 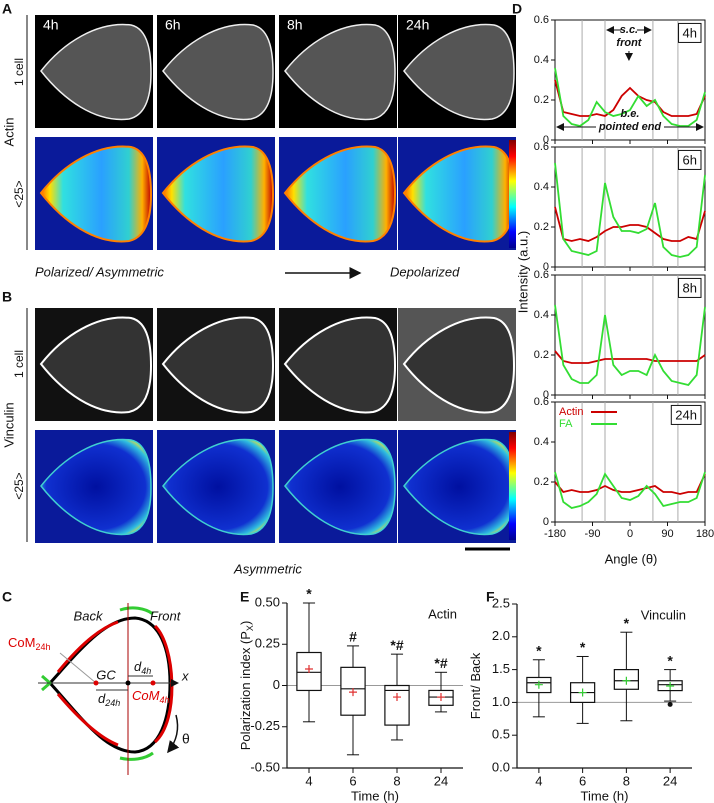 What do you see at coordinates (630, 127) in the screenshot?
I see `annotation: pointed end` at bounding box center [630, 127].